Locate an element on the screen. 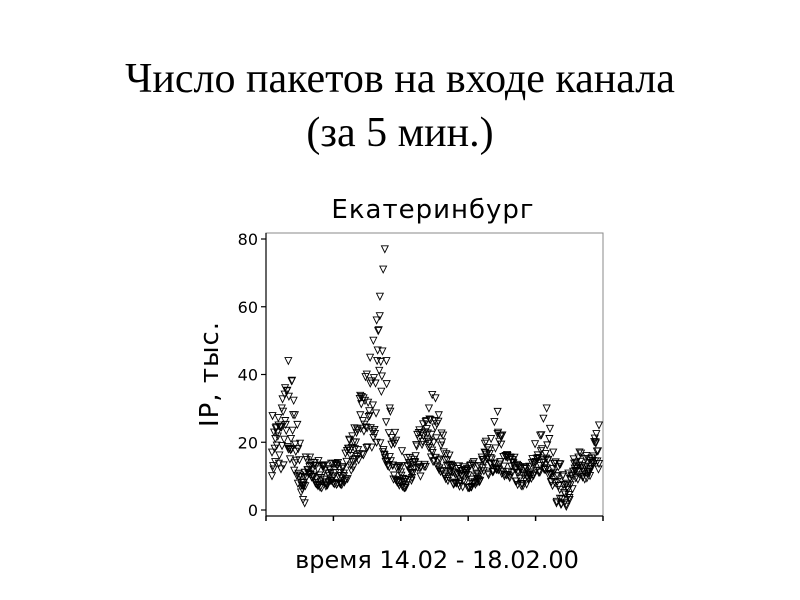  y-axis-ticks: 0 20 40 60 80 is located at coordinates (252, 375).